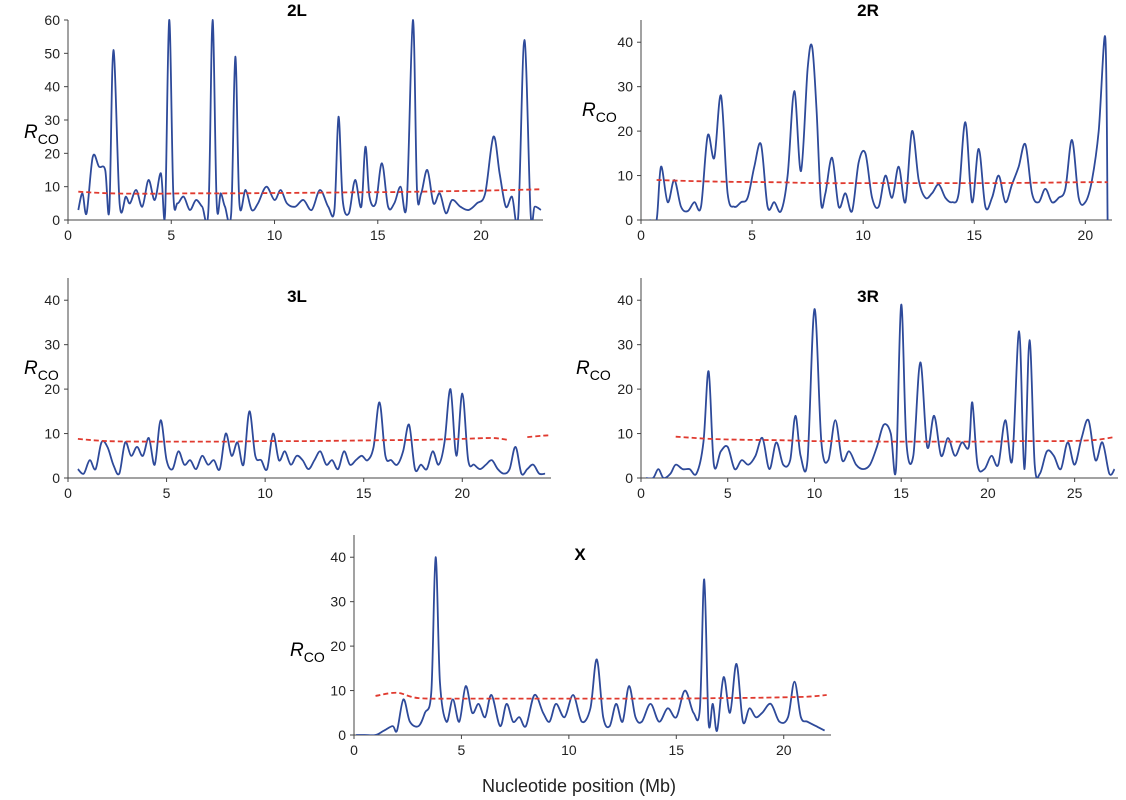  Describe the element at coordinates (52, 20) in the screenshot. I see `y-tick-label: 60` at that location.